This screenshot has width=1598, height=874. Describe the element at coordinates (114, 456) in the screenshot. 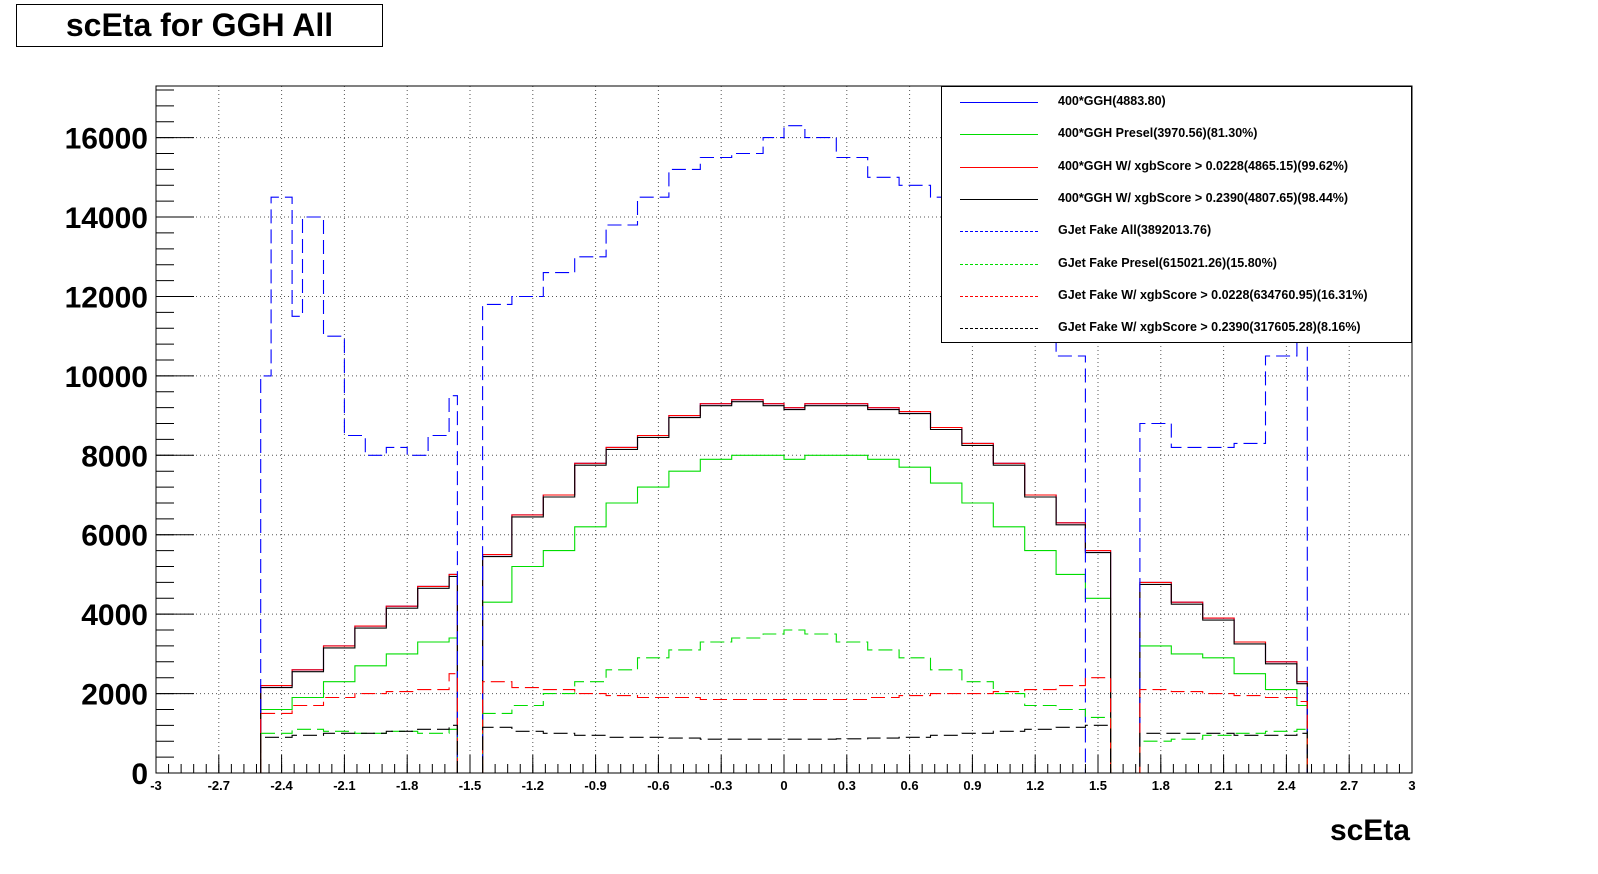

I see `y-tick-label: 8000` at that location.